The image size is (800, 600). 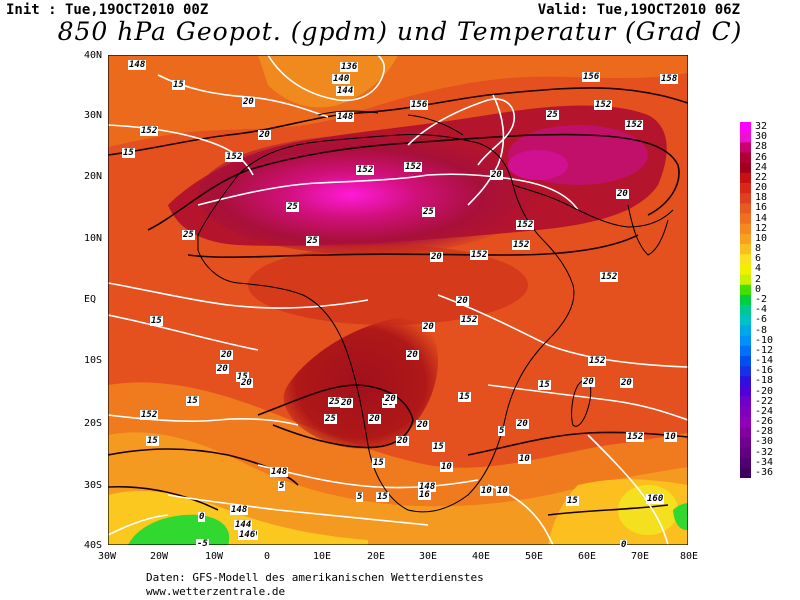 I want to click on color-scale-tick: 20, so click(x=761, y=188).